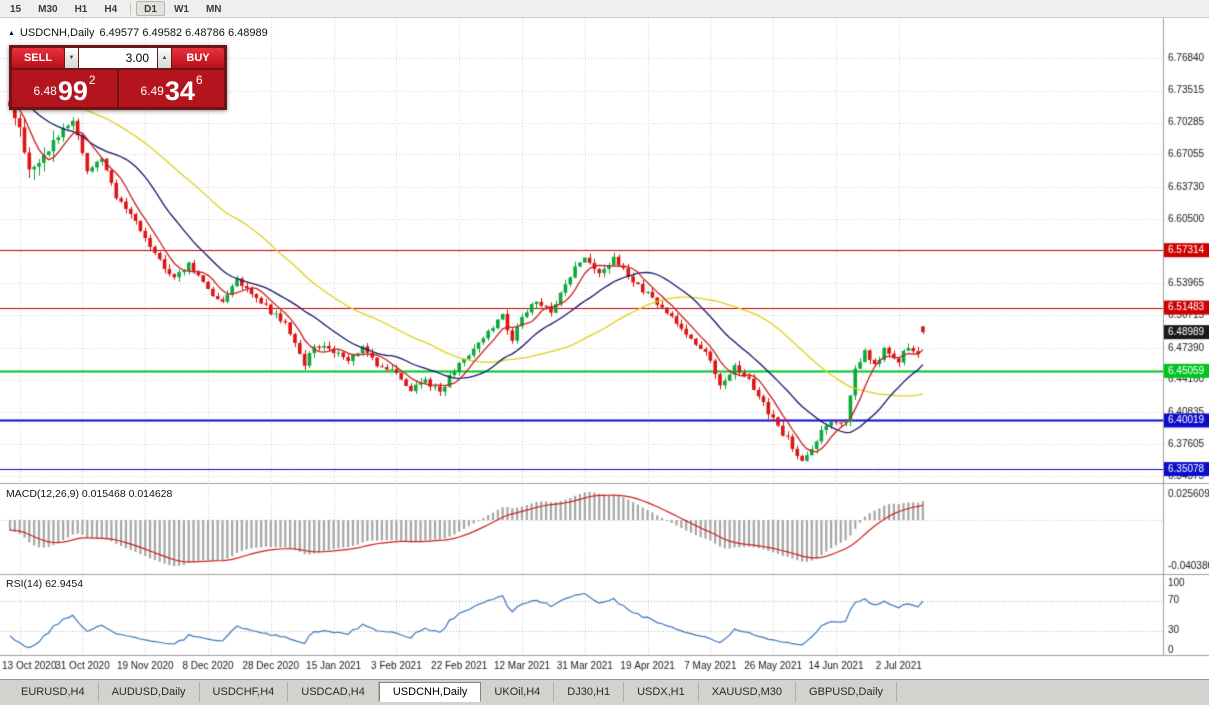 This screenshot has height=705, width=1209. What do you see at coordinates (38, 58) in the screenshot?
I see `sell-button: SELL` at bounding box center [38, 58].